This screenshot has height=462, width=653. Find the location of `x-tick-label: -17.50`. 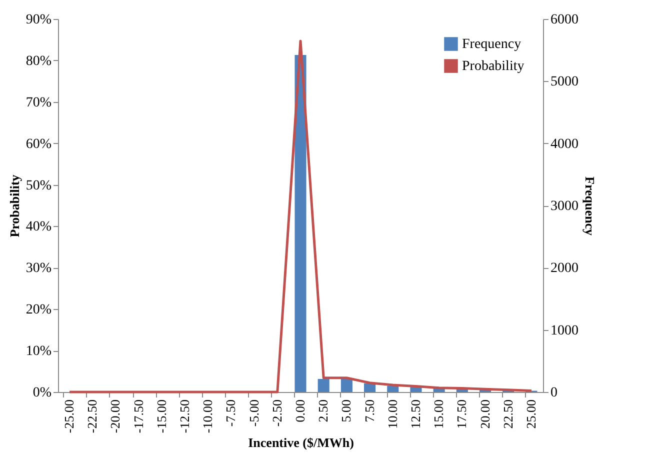

x-tick-label: -17.50 is located at coordinates (138, 417).